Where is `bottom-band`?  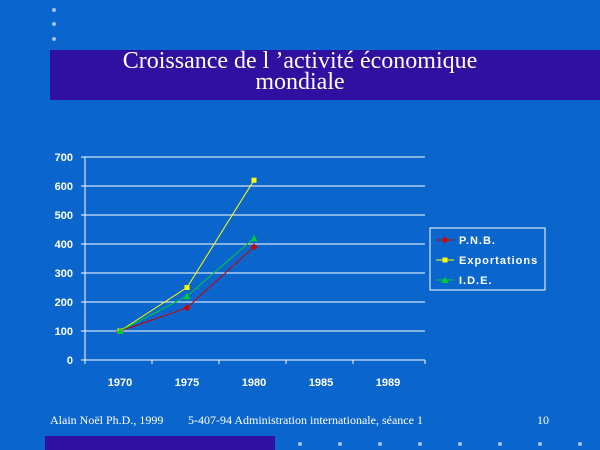
bottom-band is located at coordinates (160, 443).